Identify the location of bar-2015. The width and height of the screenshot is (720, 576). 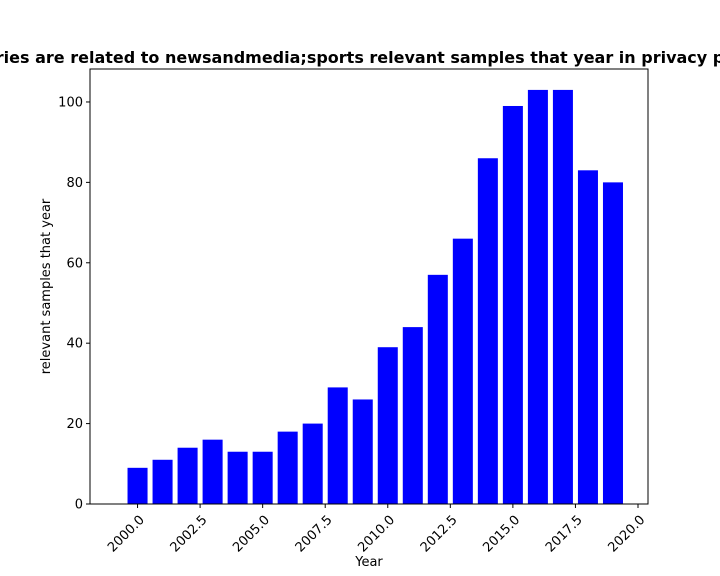
(512, 305).